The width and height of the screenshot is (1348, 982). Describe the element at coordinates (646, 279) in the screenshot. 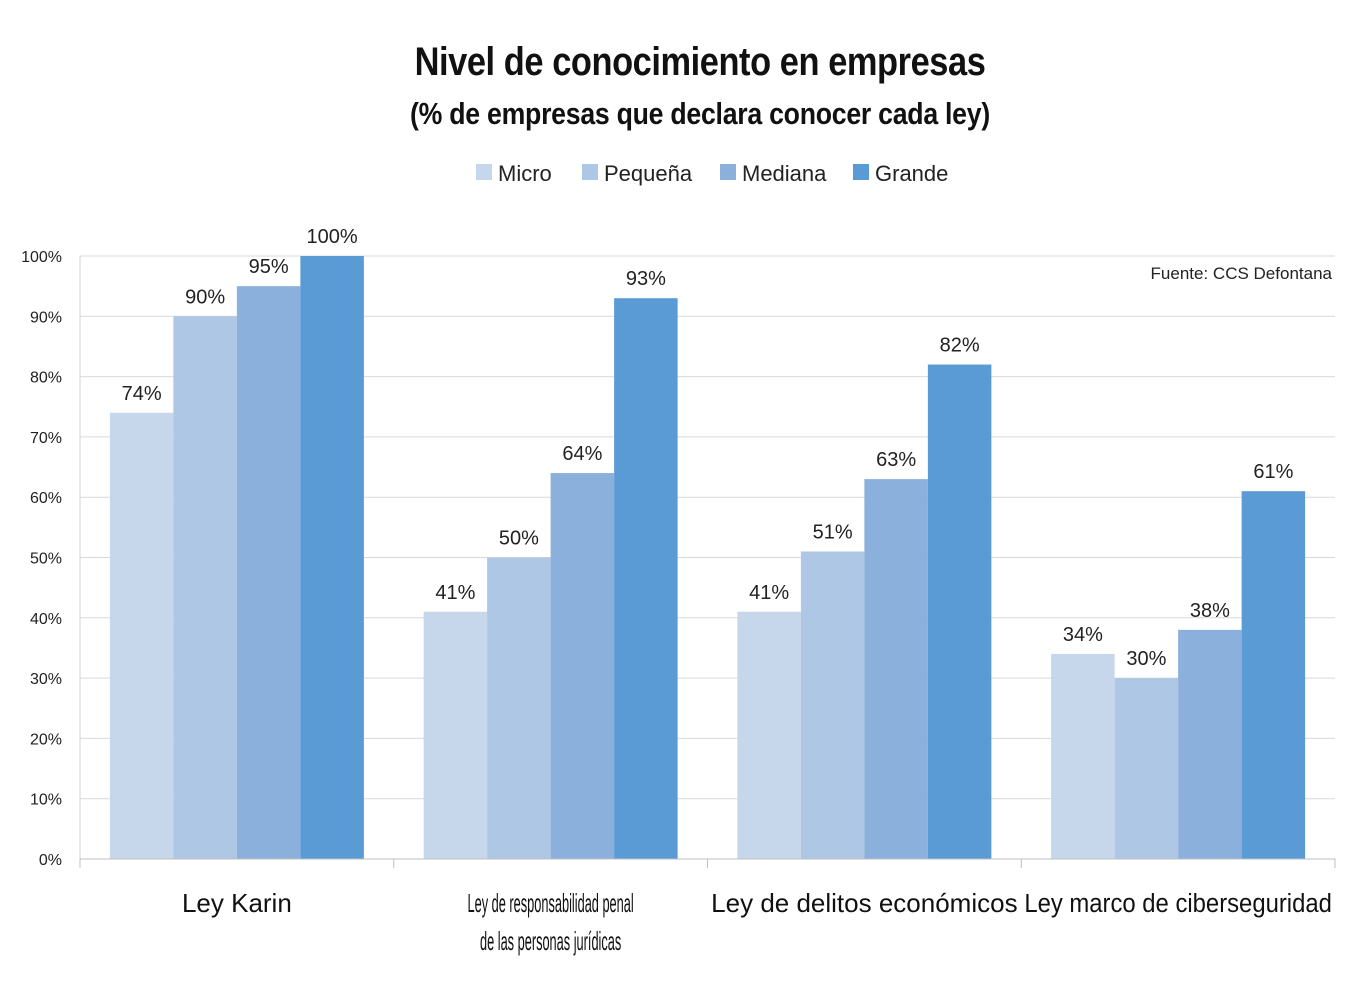

I see `data-label: 93%` at that location.